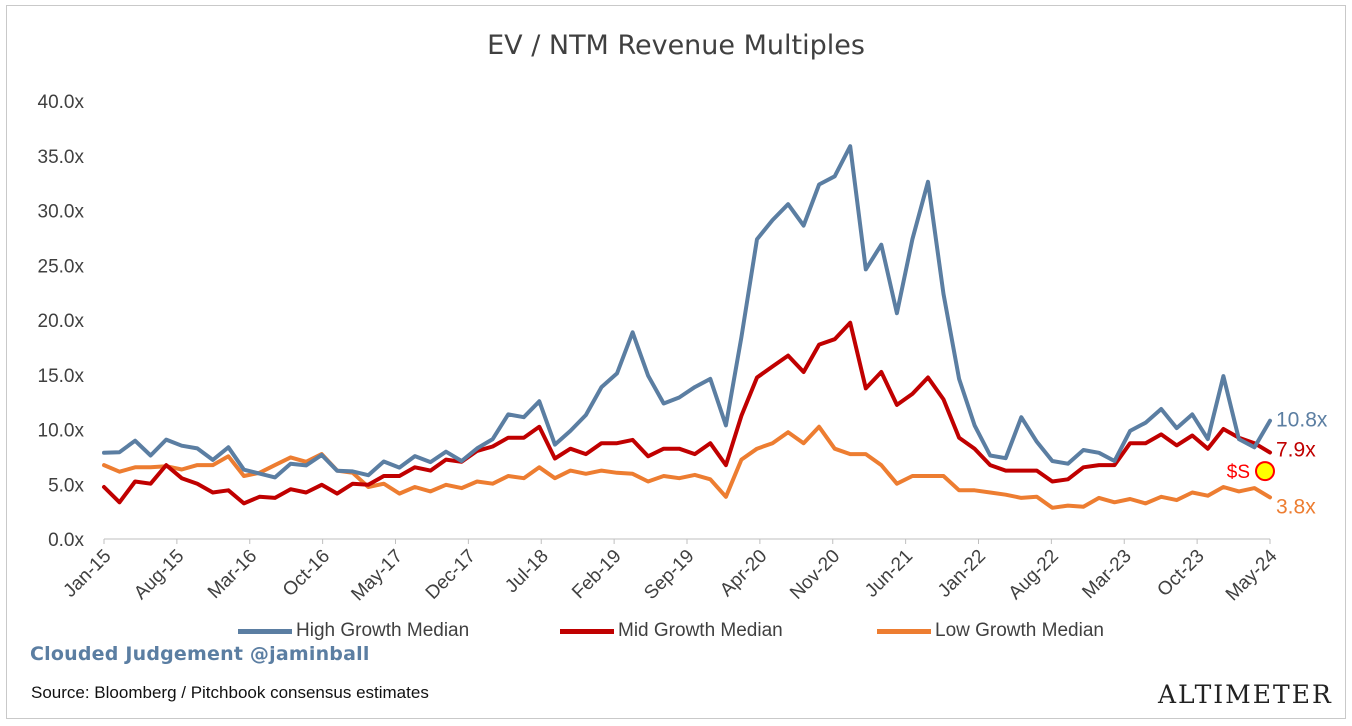  Describe the element at coordinates (61, 157) in the screenshot. I see `y-tick-label: 35.0x` at that location.